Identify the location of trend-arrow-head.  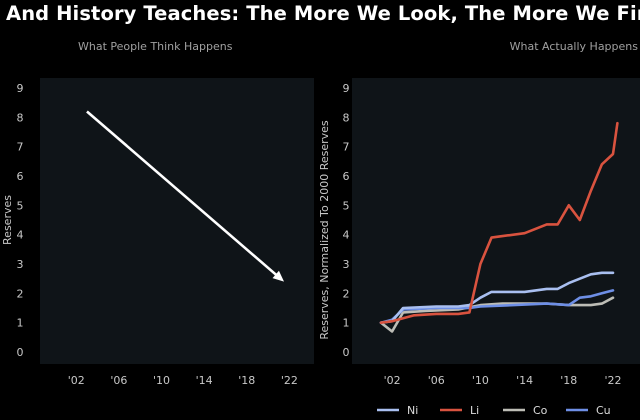
(278, 276).